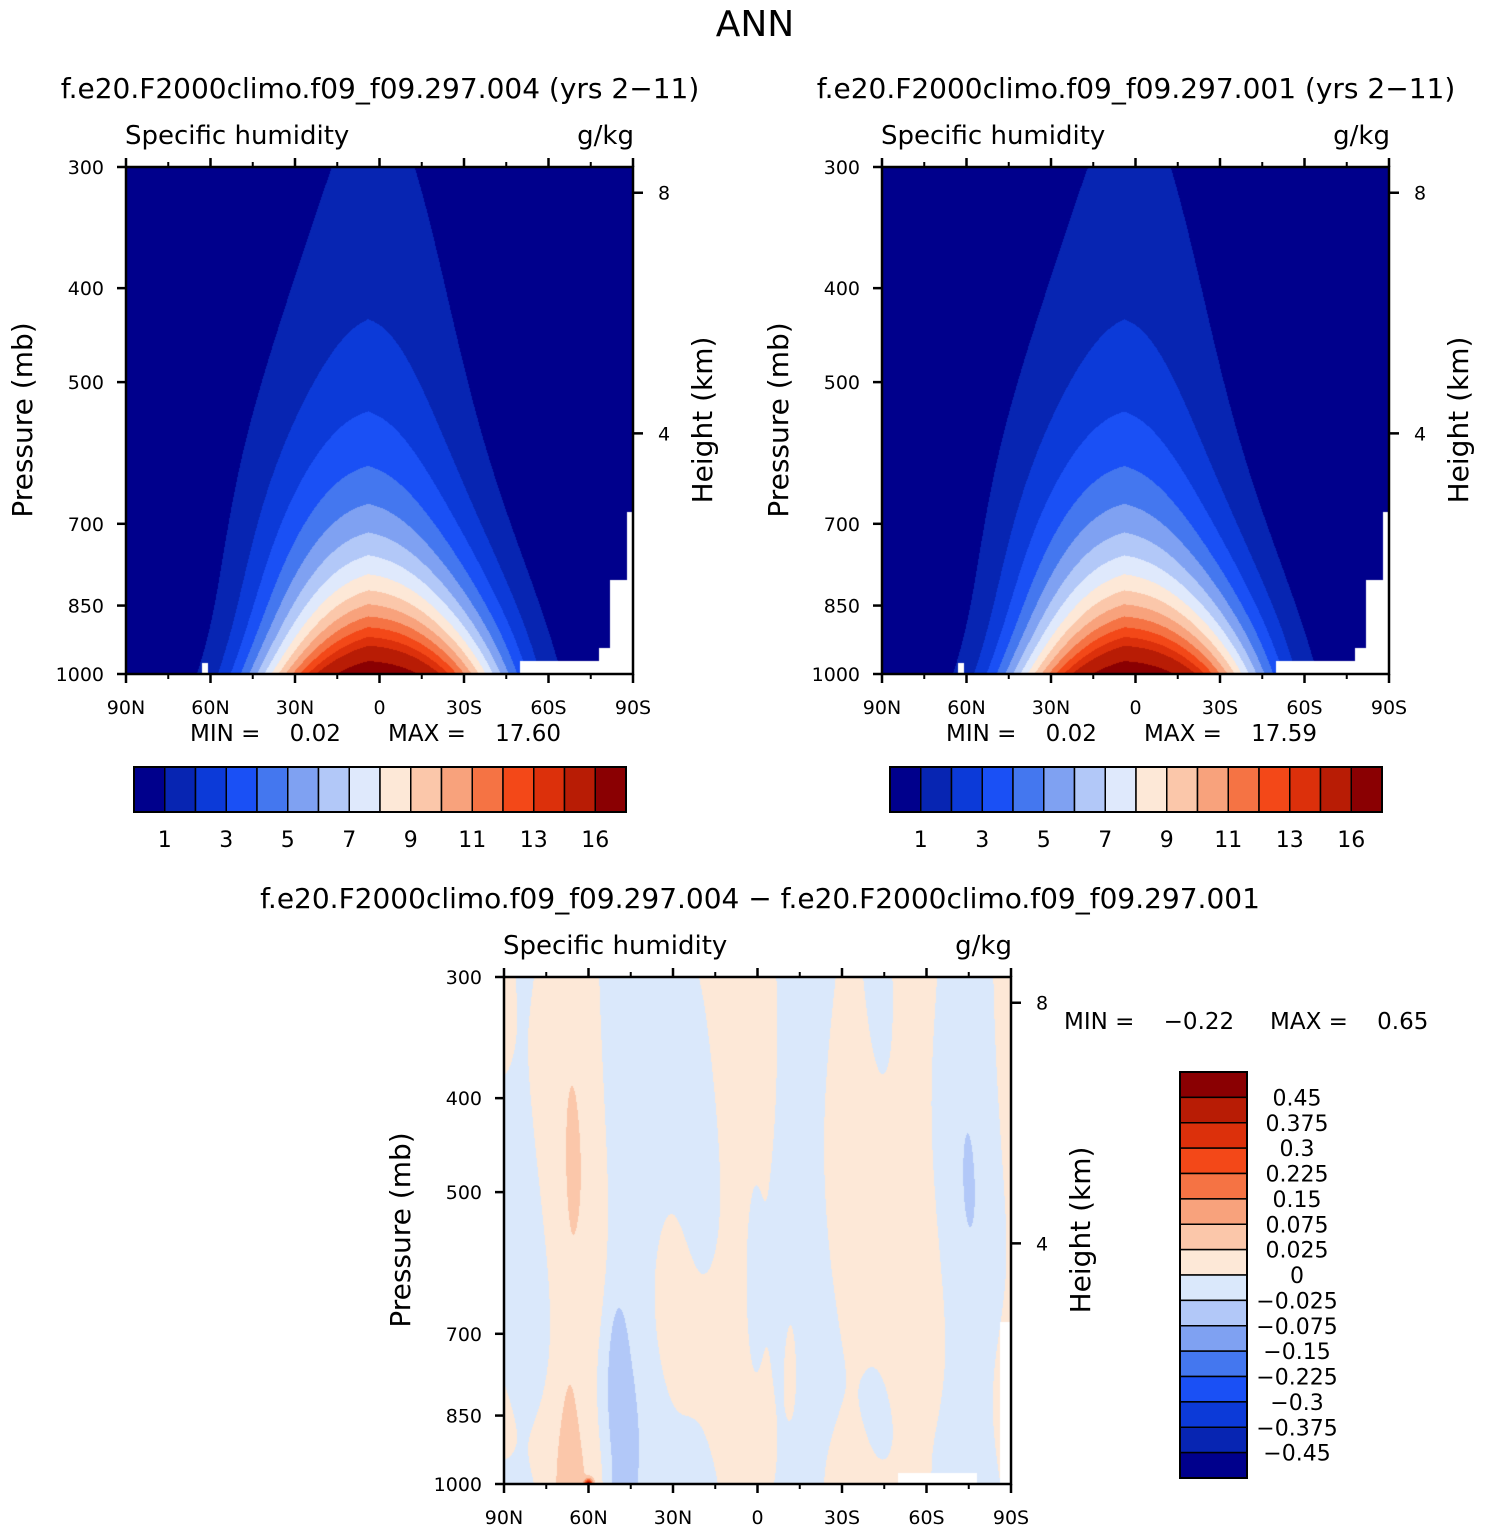 The height and width of the screenshot is (1531, 1510). Describe the element at coordinates (1458, 420) in the screenshot. I see `panel-2-y2label: Height (km)` at that location.